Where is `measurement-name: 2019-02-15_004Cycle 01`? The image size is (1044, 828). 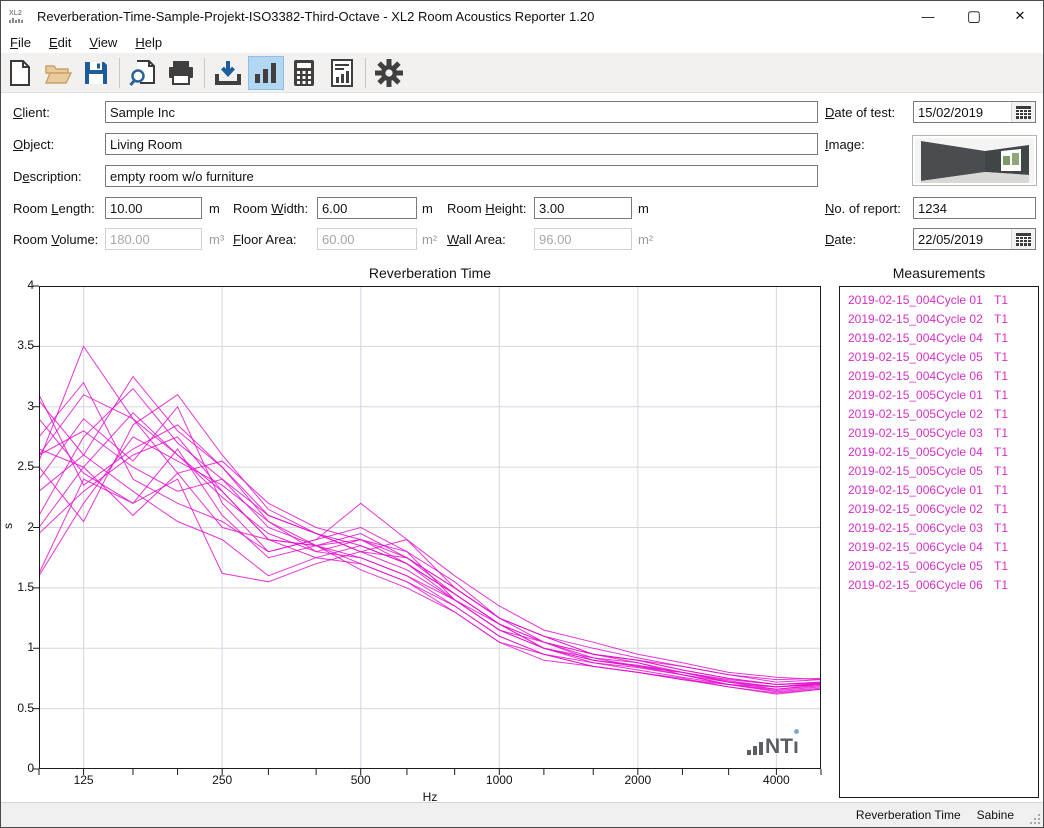 measurement-name: 2019-02-15_004Cycle 01 is located at coordinates (915, 300).